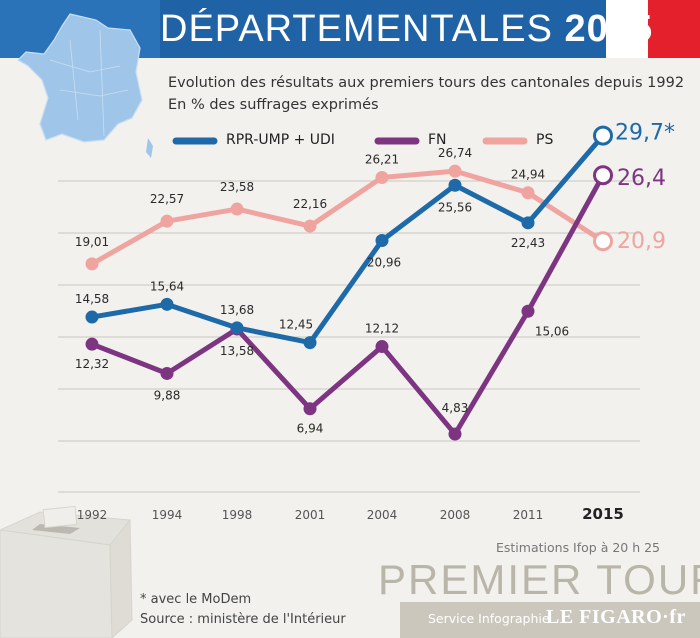 Image resolution: width=700 pixels, height=638 pixels. What do you see at coordinates (196, 599) in the screenshot?
I see `footnote-modem: * avec le MoDem` at bounding box center [196, 599].